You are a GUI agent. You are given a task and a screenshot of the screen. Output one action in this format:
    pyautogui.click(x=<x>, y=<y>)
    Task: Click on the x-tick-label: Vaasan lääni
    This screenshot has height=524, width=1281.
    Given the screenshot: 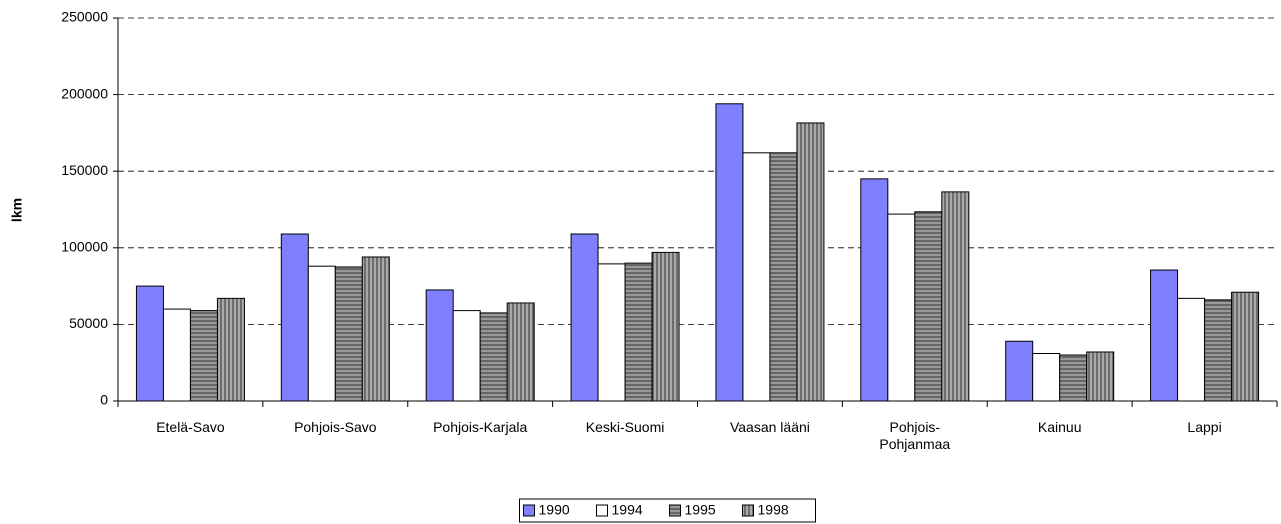 What is the action you would take?
    pyautogui.click(x=769, y=427)
    